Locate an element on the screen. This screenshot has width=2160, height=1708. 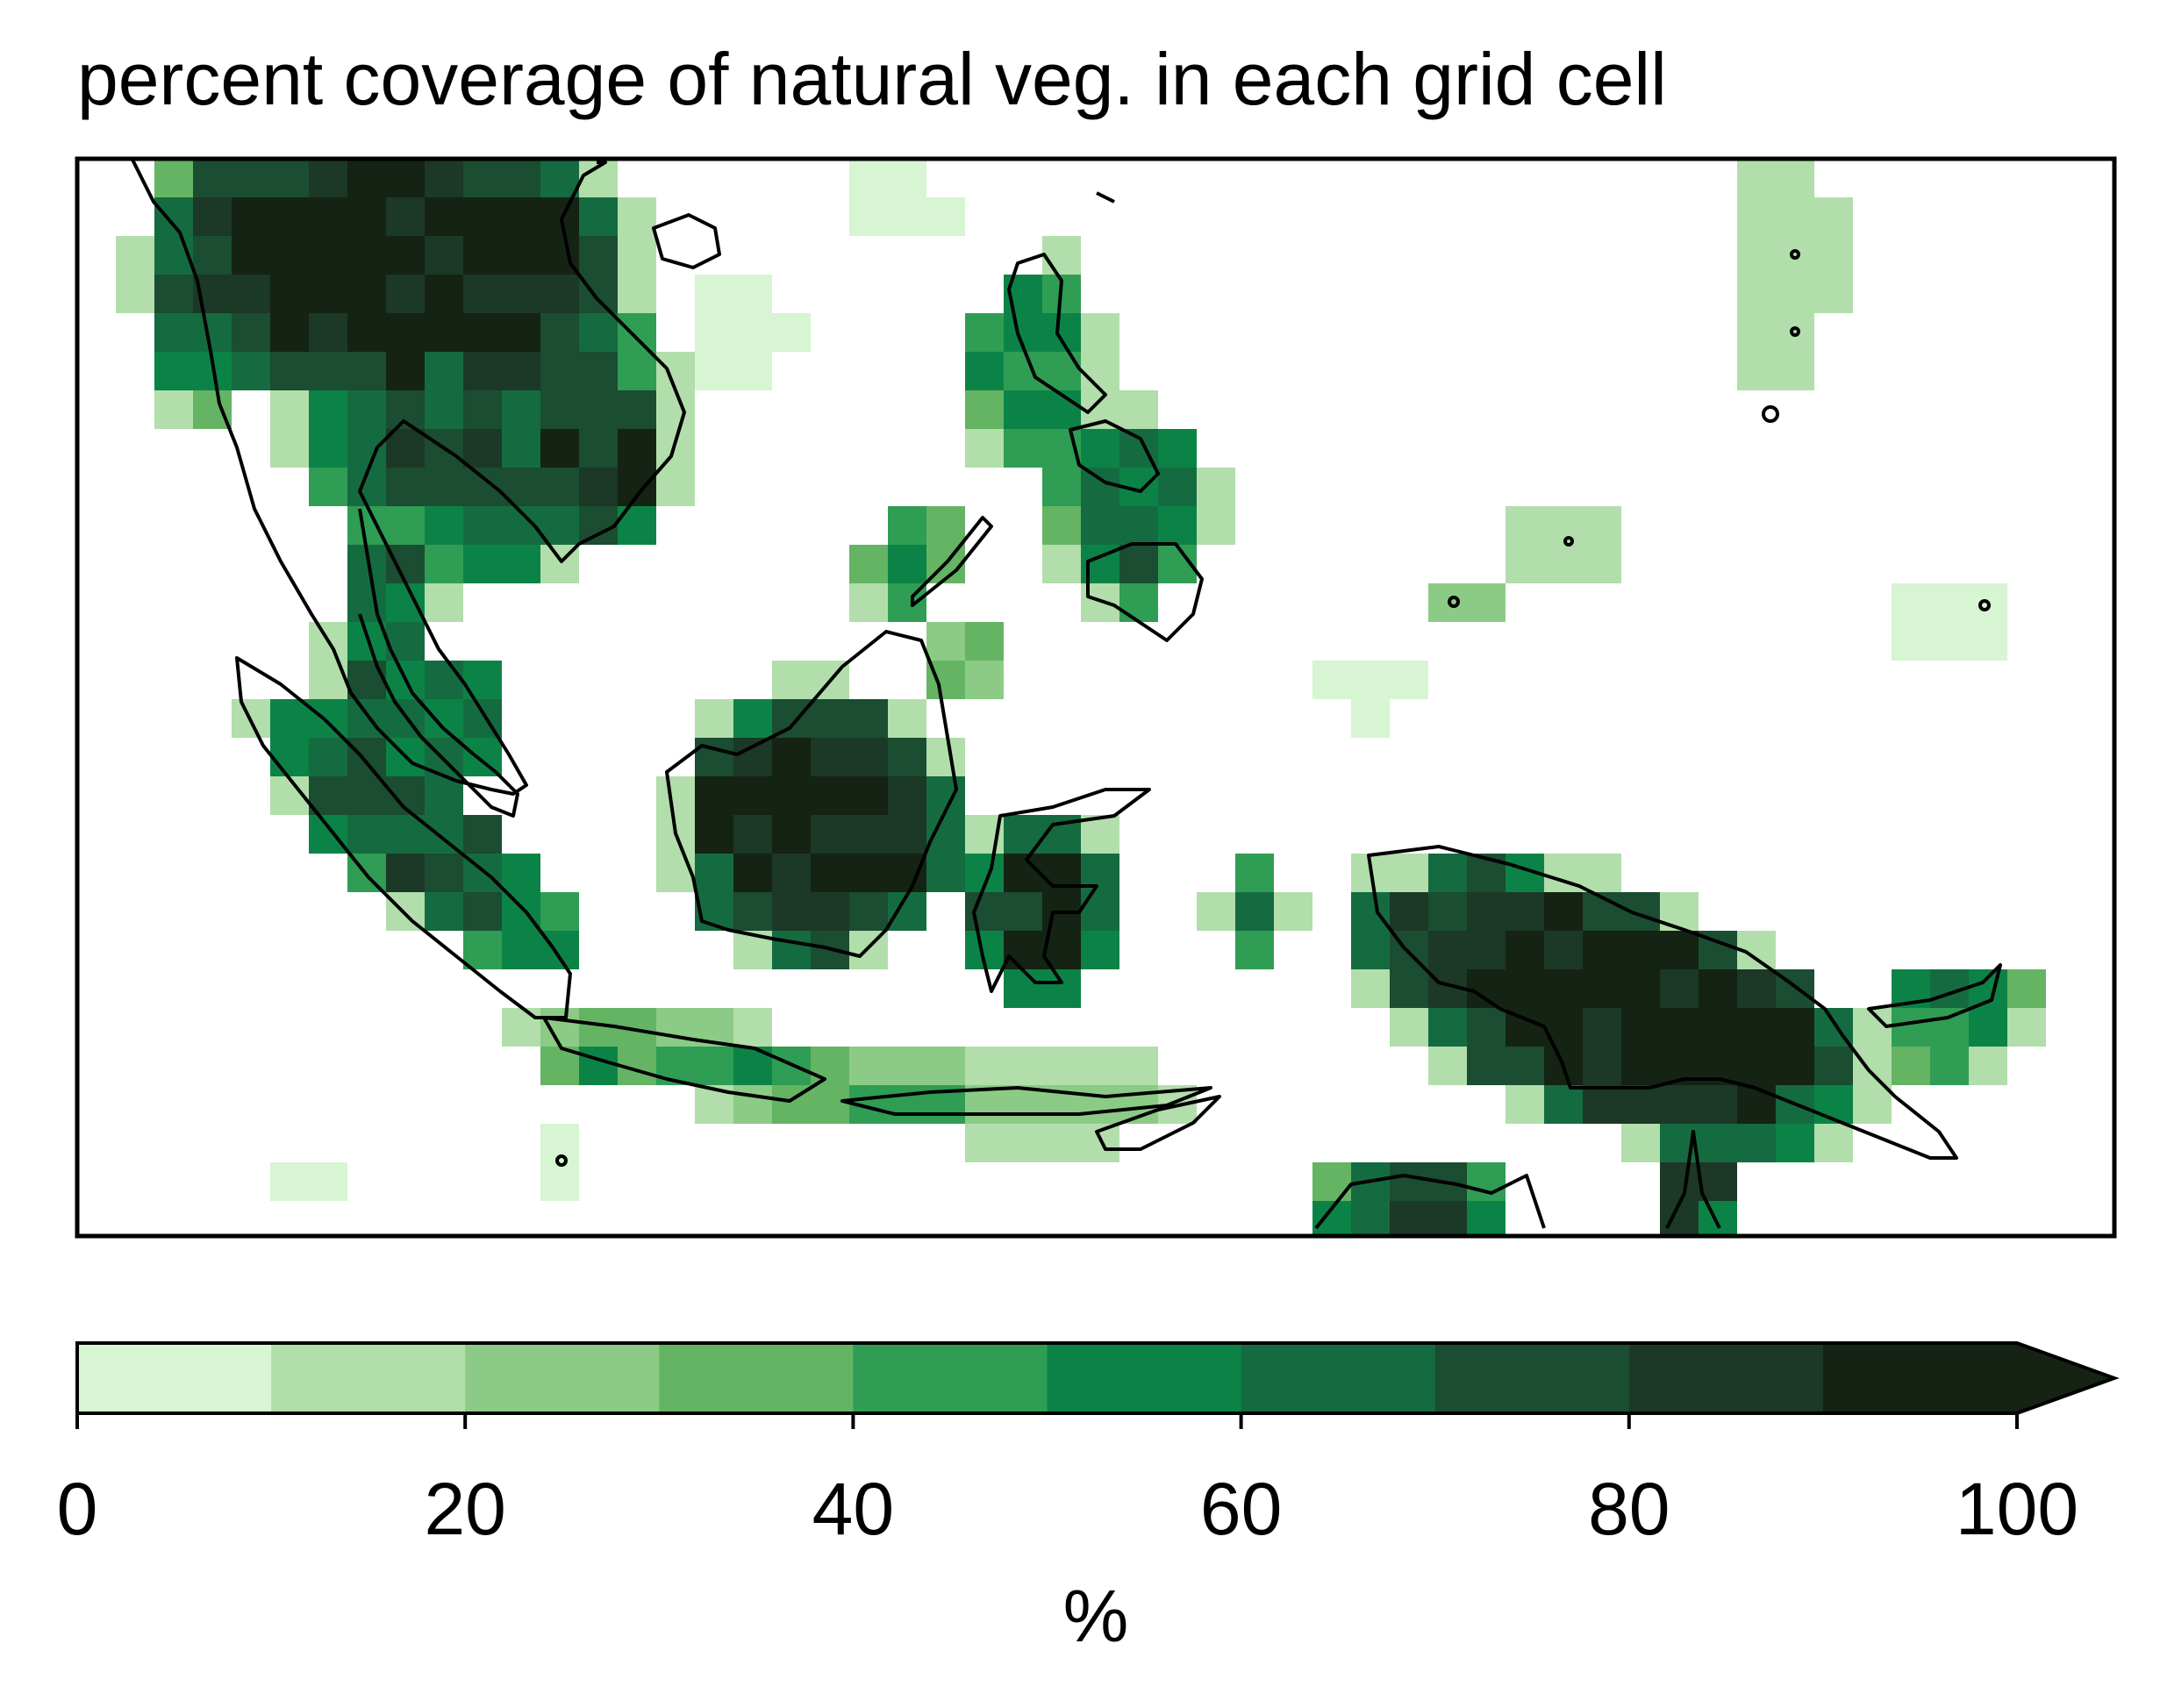
coastline-lesser-sunda is located at coordinates (1026, 1101).